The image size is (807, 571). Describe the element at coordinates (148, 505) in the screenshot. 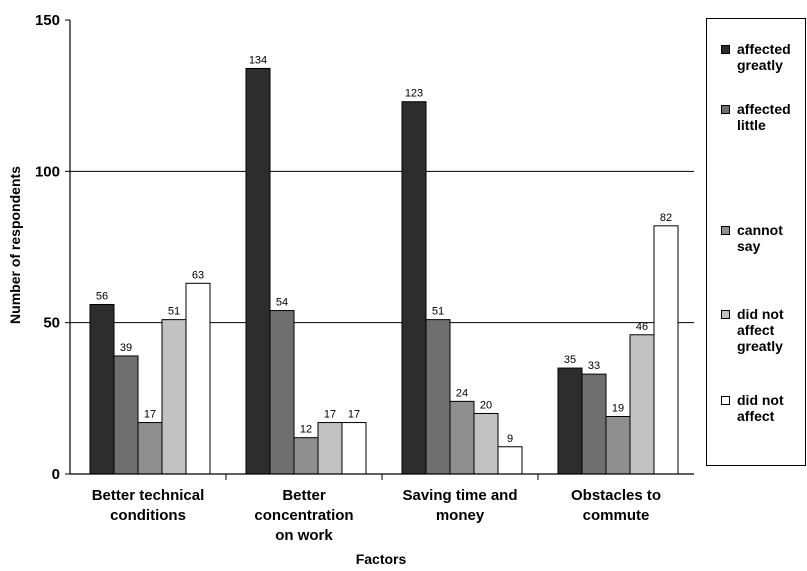

I see `x-category-label: Better technical conditions` at that location.